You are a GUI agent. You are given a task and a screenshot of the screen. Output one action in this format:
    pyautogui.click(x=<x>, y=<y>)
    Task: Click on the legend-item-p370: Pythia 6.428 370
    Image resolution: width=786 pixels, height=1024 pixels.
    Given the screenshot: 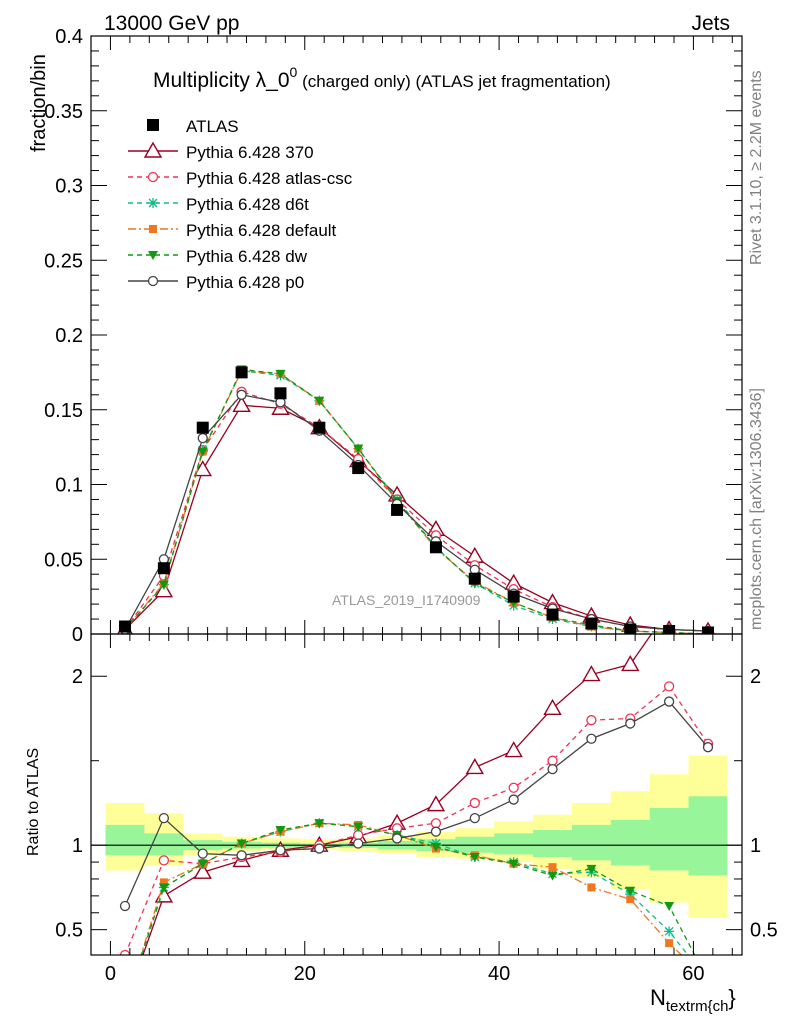 What is the action you would take?
    pyautogui.click(x=221, y=151)
    